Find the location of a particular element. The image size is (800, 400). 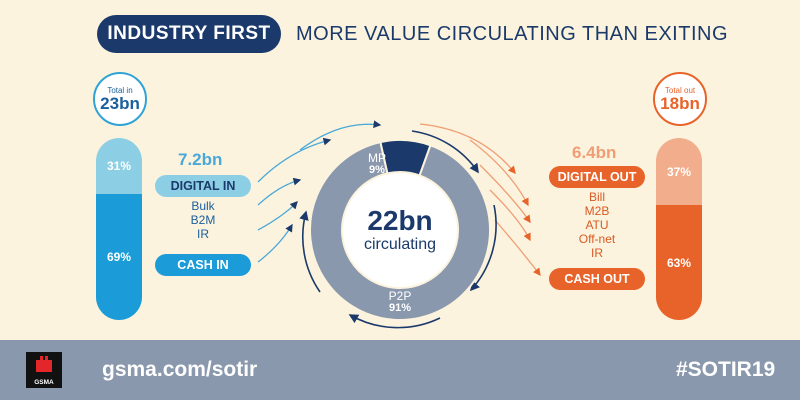

inflow-bar-cash: 69% is located at coordinates (119, 257).